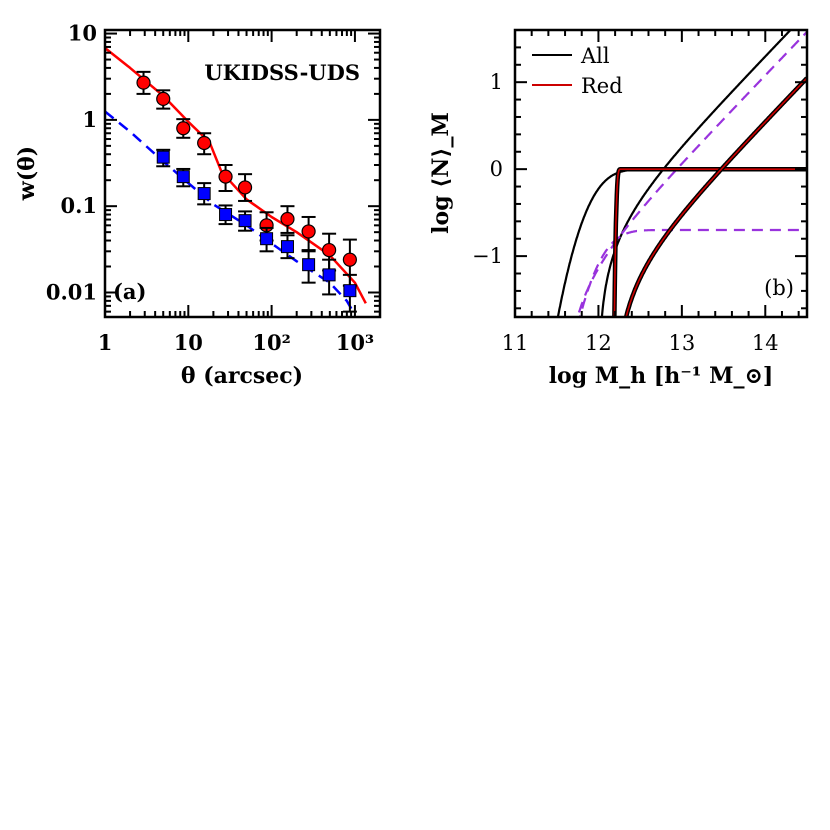 This screenshot has height=830, width=830. I want to click on panel-a-xlabel: θ (arcsec), so click(242, 376).